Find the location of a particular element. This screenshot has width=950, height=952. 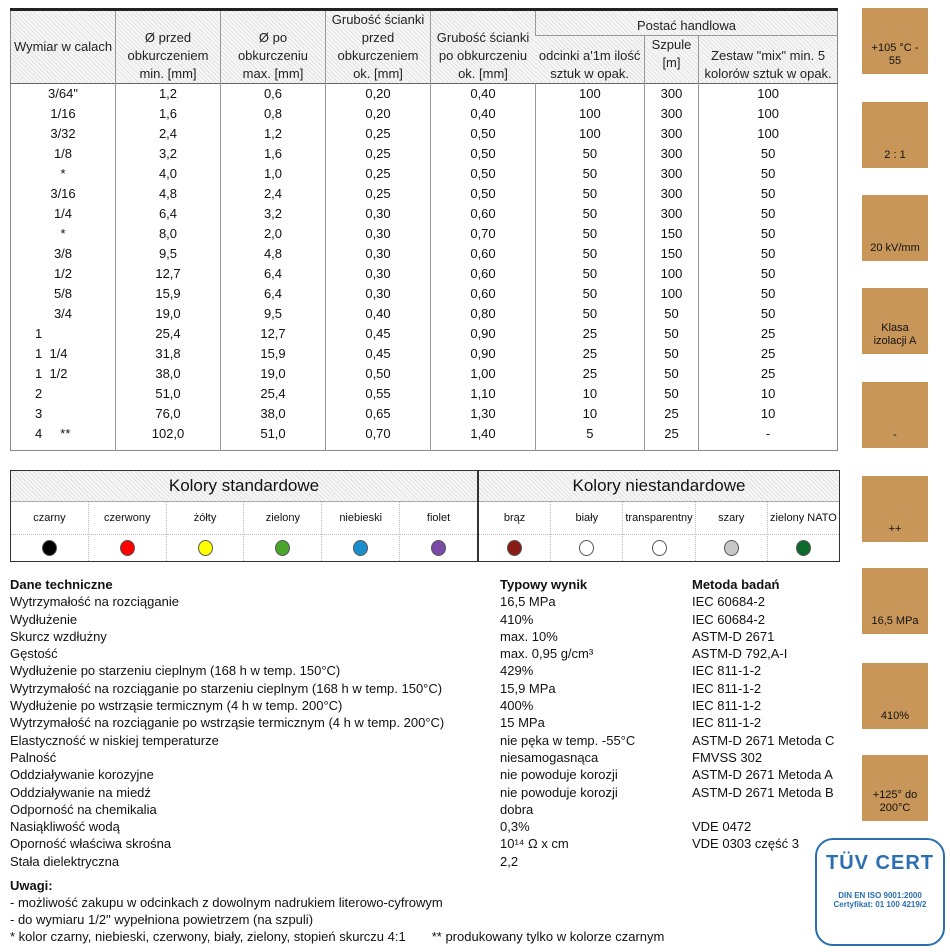

tech-row: Wydłużenie 410% IEC 60684-2 is located at coordinates (431, 619).